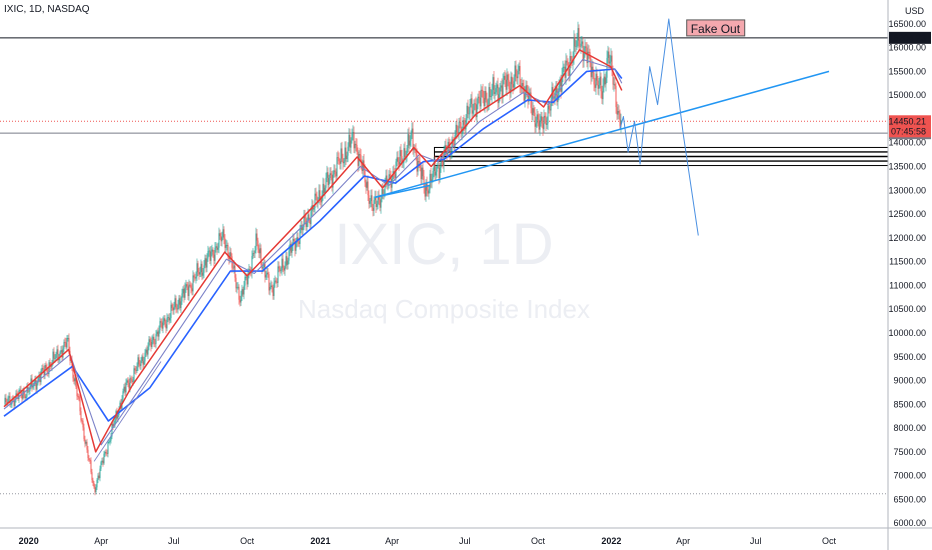 The image size is (932, 550). Describe the element at coordinates (428, 541) in the screenshot. I see `time-axis: 2020 Apr Jul Oct 2021 Apr Jul Oct 2022 Apr Jul Oct` at that location.